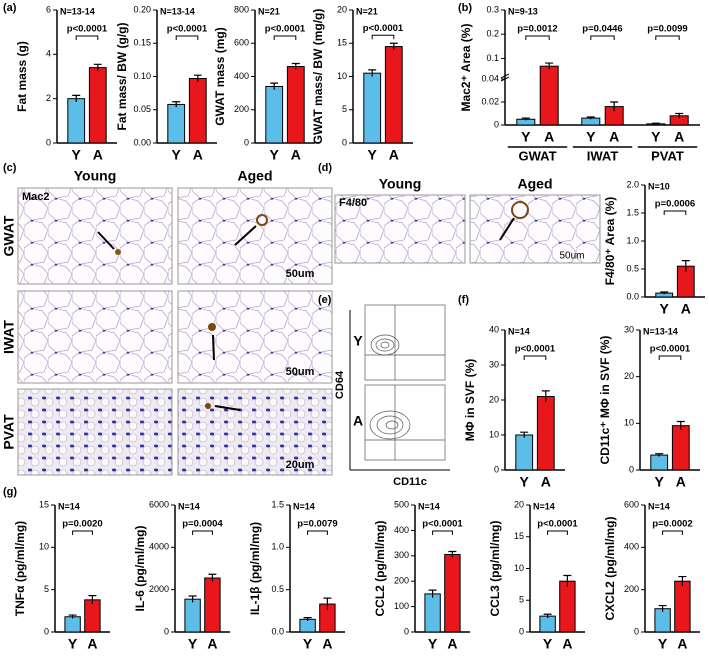 The height and width of the screenshot is (656, 709). Describe the element at coordinates (494, 329) in the screenshot. I see `y-tick-label: 40` at that location.